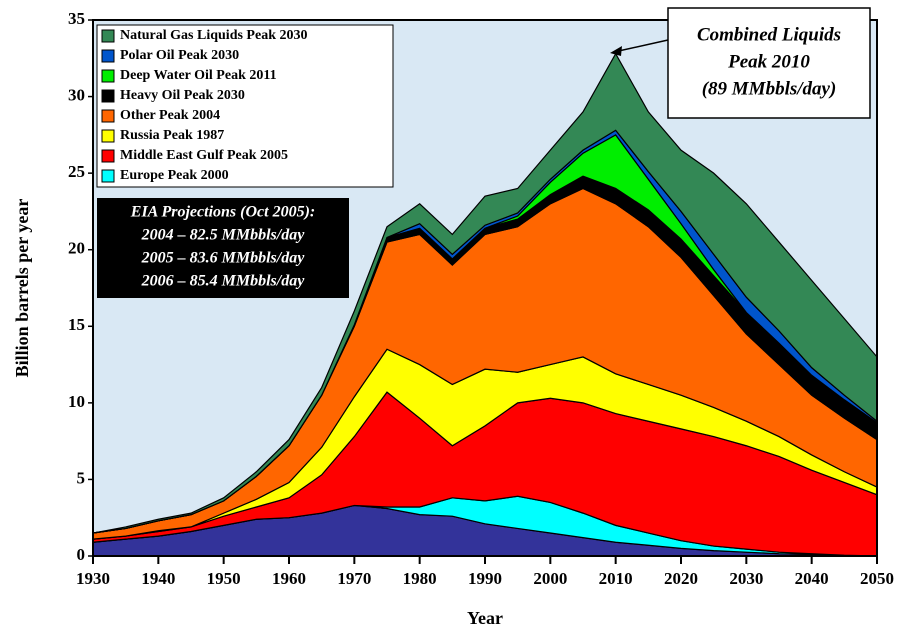 The width and height of the screenshot is (901, 633). I want to click on x-tick-label: 1990, so click(485, 578).